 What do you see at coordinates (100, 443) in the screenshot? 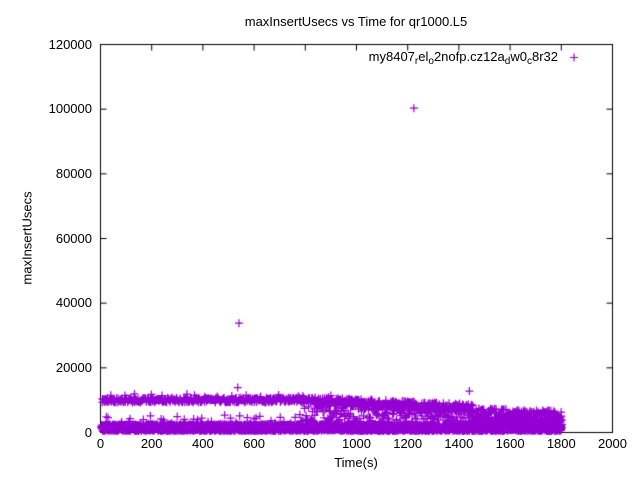
I see `x-tick-label: 0` at bounding box center [100, 443].